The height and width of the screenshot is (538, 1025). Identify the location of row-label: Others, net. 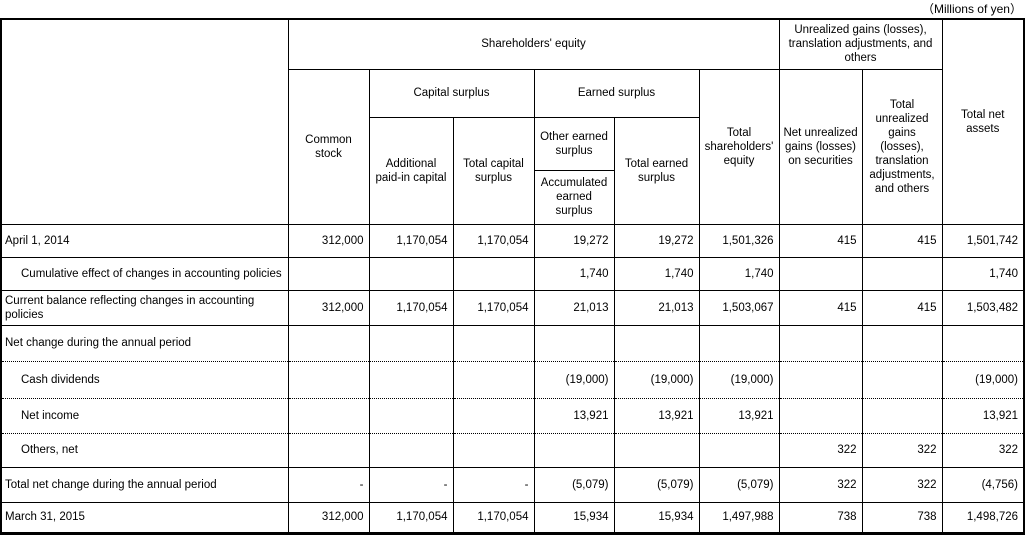
(144, 450).